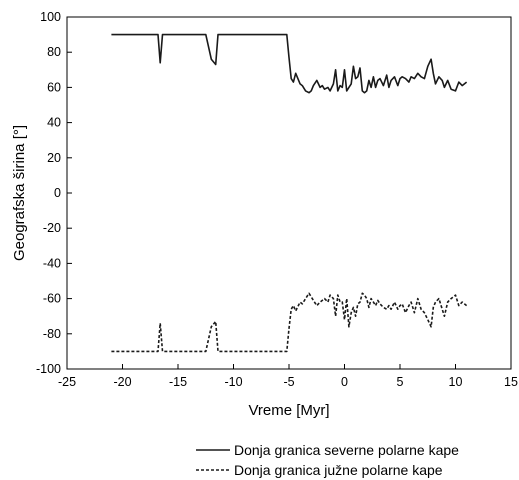 This screenshot has width=519, height=480. What do you see at coordinates (344, 382) in the screenshot?
I see `x-tick-label: 0` at bounding box center [344, 382].